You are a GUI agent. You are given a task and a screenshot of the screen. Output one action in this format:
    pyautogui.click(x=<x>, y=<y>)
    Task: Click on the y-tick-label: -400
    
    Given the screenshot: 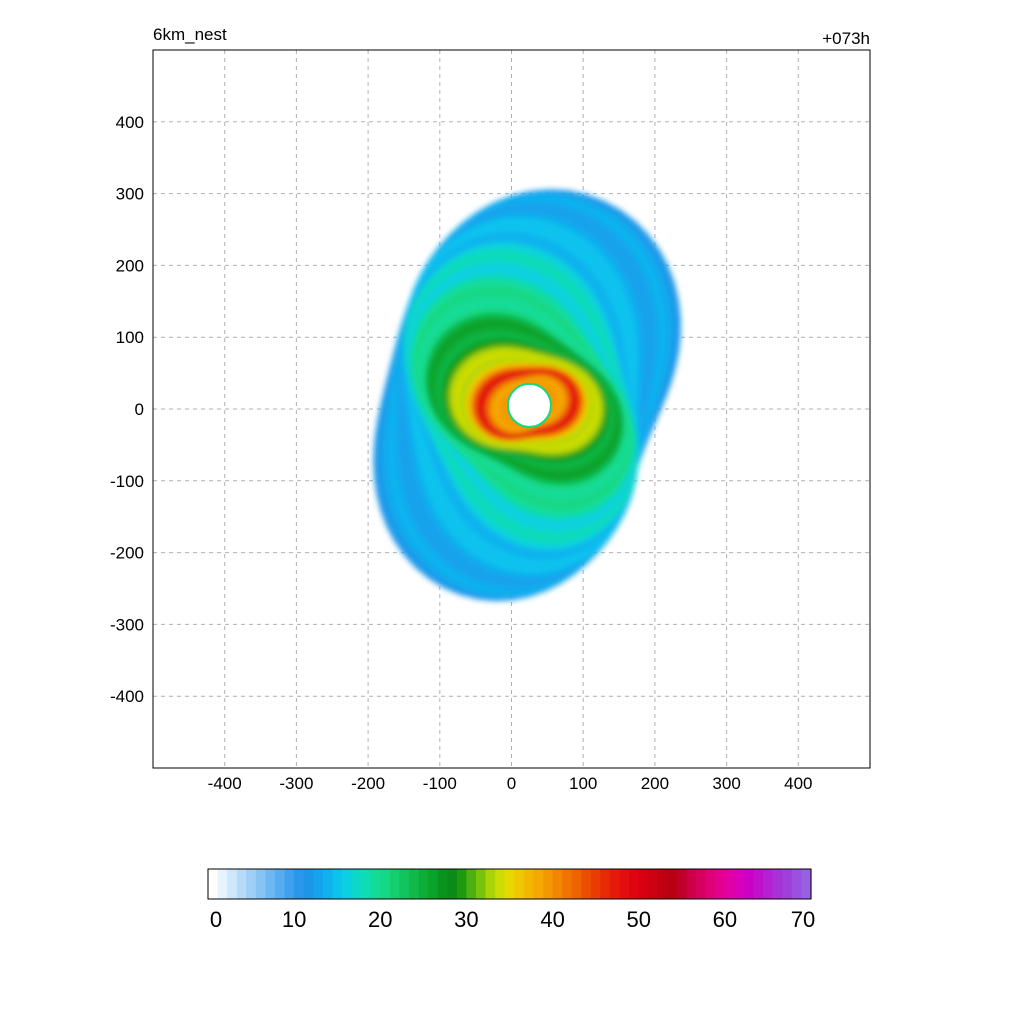 What is the action you would take?
    pyautogui.click(x=127, y=696)
    